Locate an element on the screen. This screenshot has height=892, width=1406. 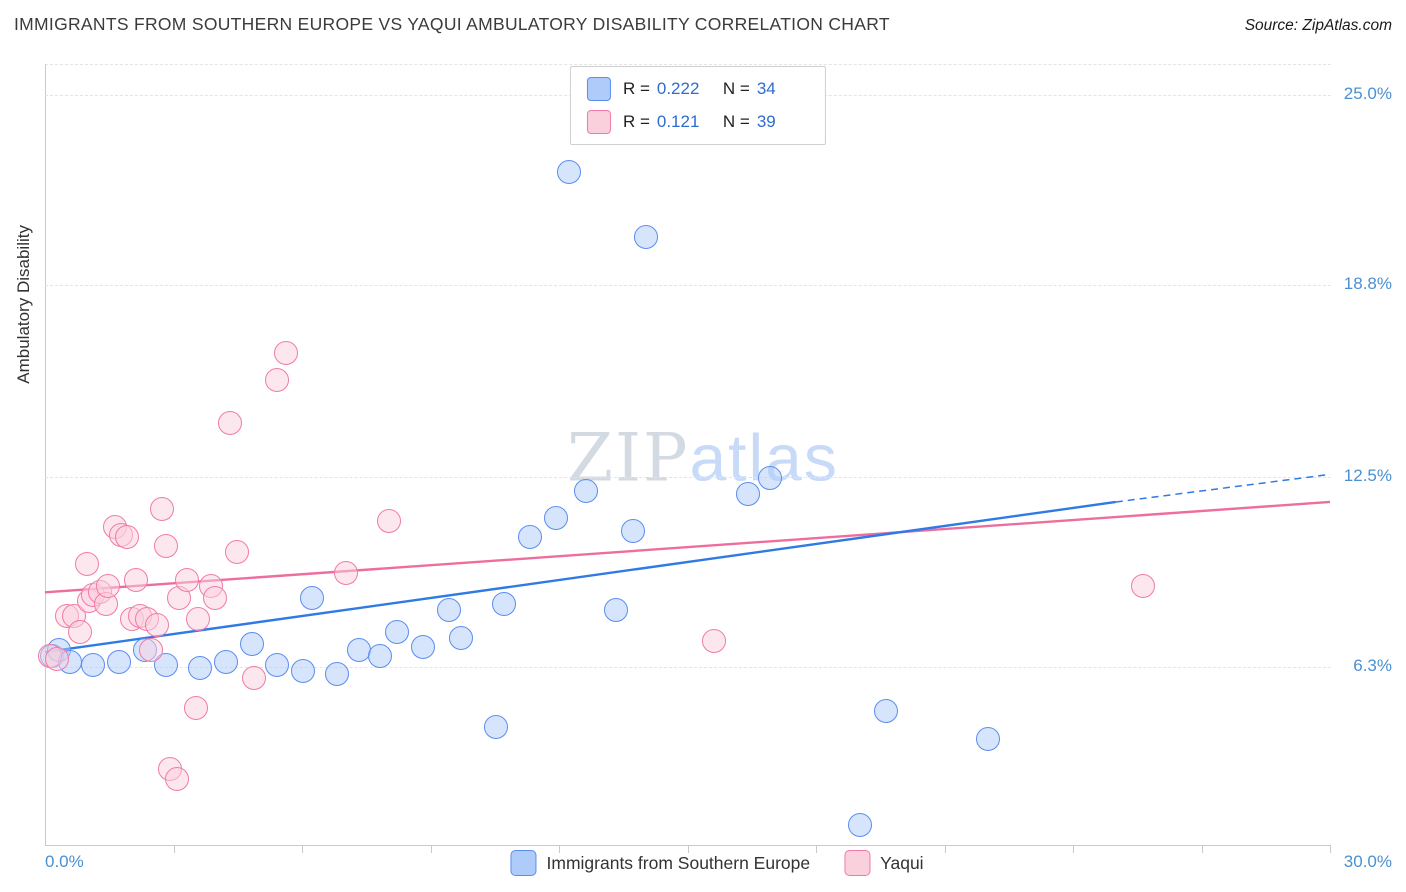
r-value: 0.121 is located at coordinates (678, 121).